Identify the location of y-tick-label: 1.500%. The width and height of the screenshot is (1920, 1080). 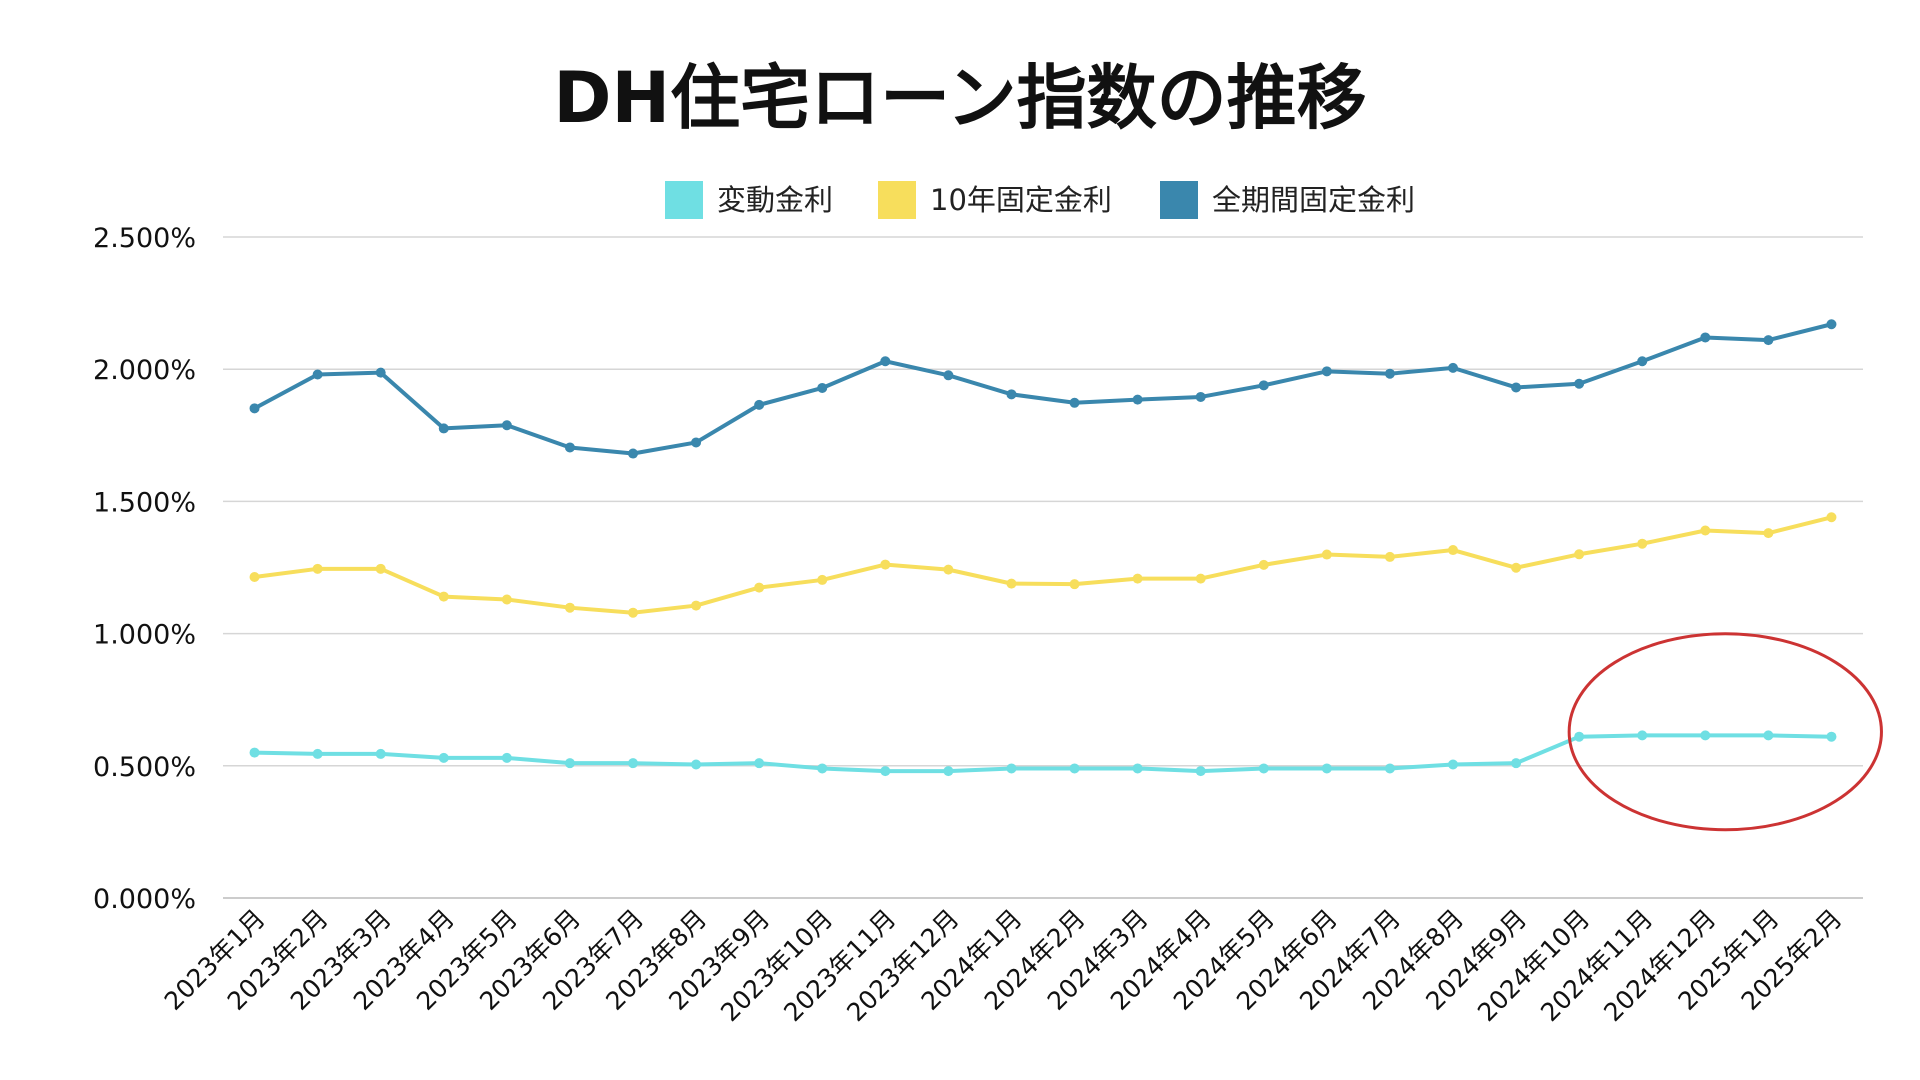
(144, 502).